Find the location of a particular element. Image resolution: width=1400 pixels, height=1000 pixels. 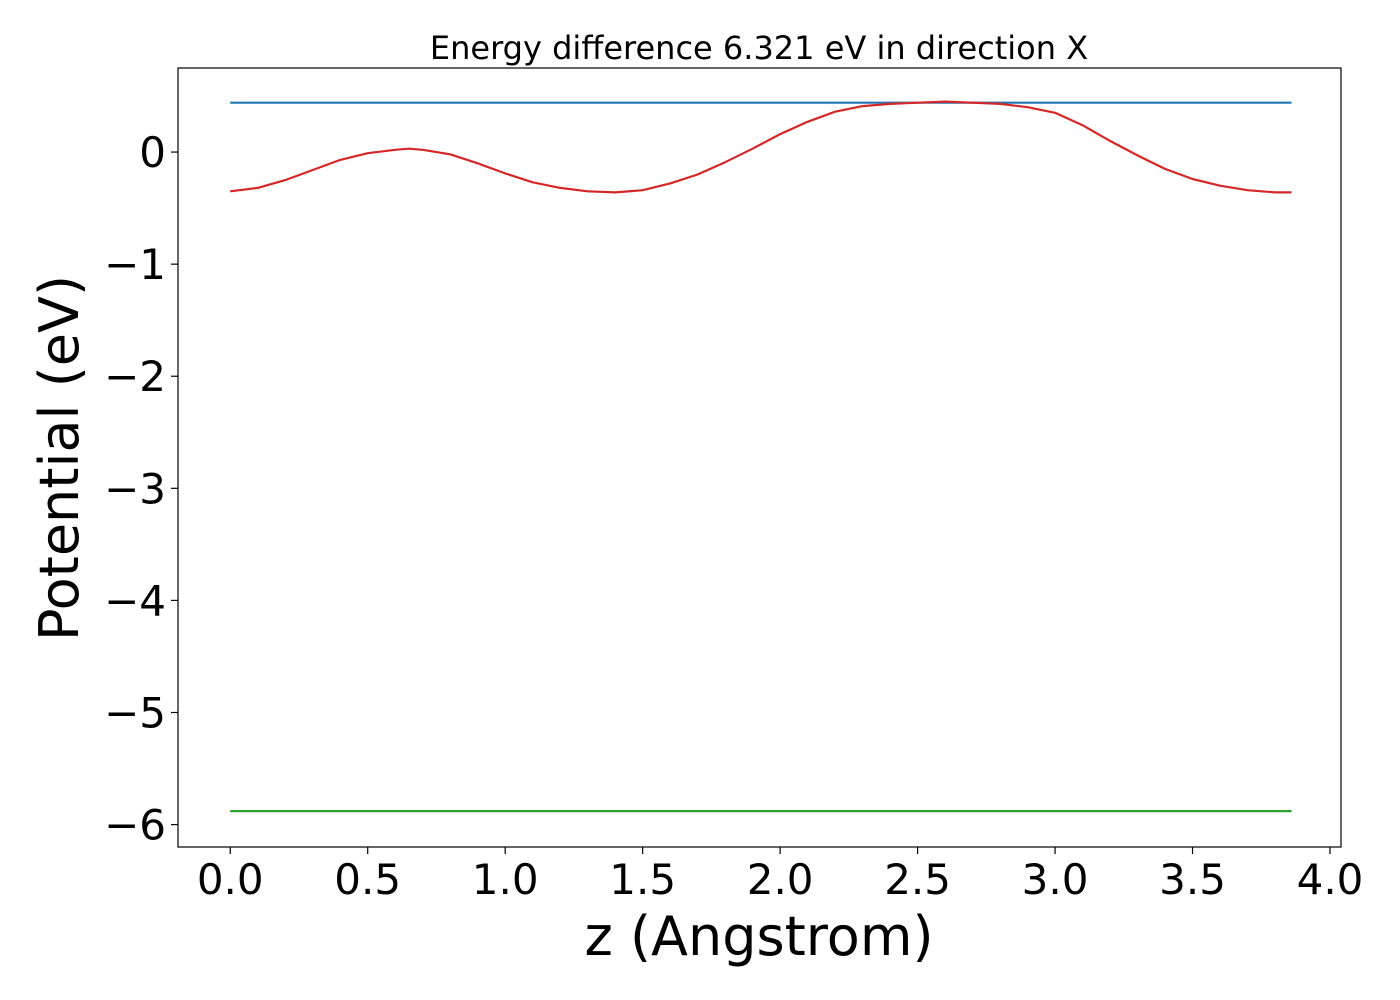

y-tick-label: 0 is located at coordinates (152, 152).